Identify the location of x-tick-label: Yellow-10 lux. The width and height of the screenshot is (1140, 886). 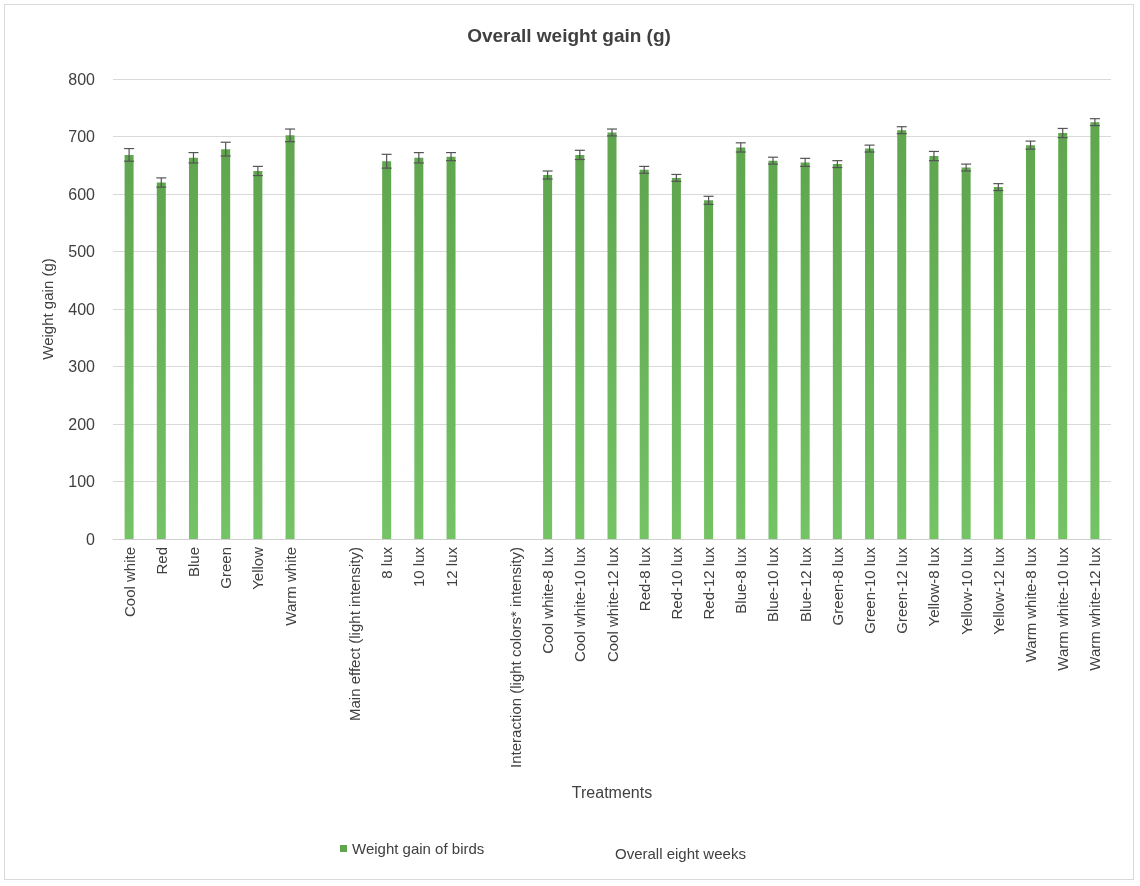
(966, 590).